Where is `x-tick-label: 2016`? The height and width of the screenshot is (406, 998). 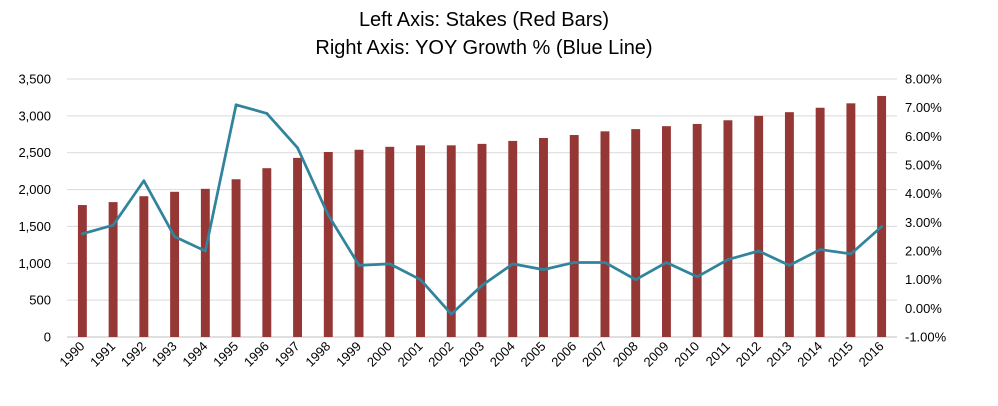 x-tick-label: 2016 is located at coordinates (871, 354).